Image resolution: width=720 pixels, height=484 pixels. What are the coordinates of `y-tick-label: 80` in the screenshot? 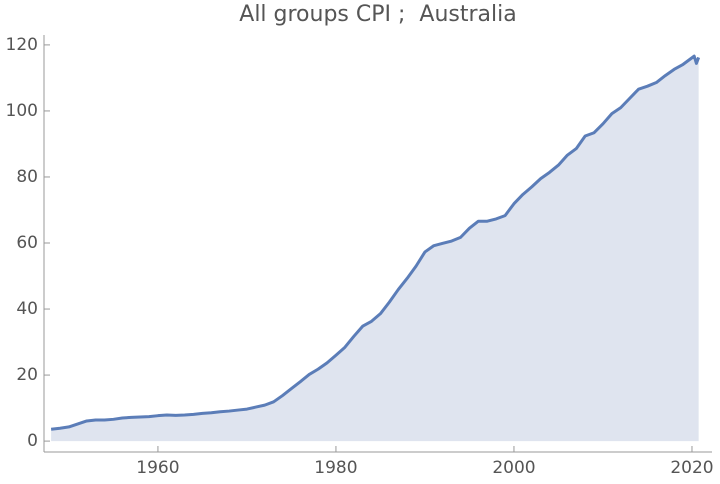 It's located at (27, 177).